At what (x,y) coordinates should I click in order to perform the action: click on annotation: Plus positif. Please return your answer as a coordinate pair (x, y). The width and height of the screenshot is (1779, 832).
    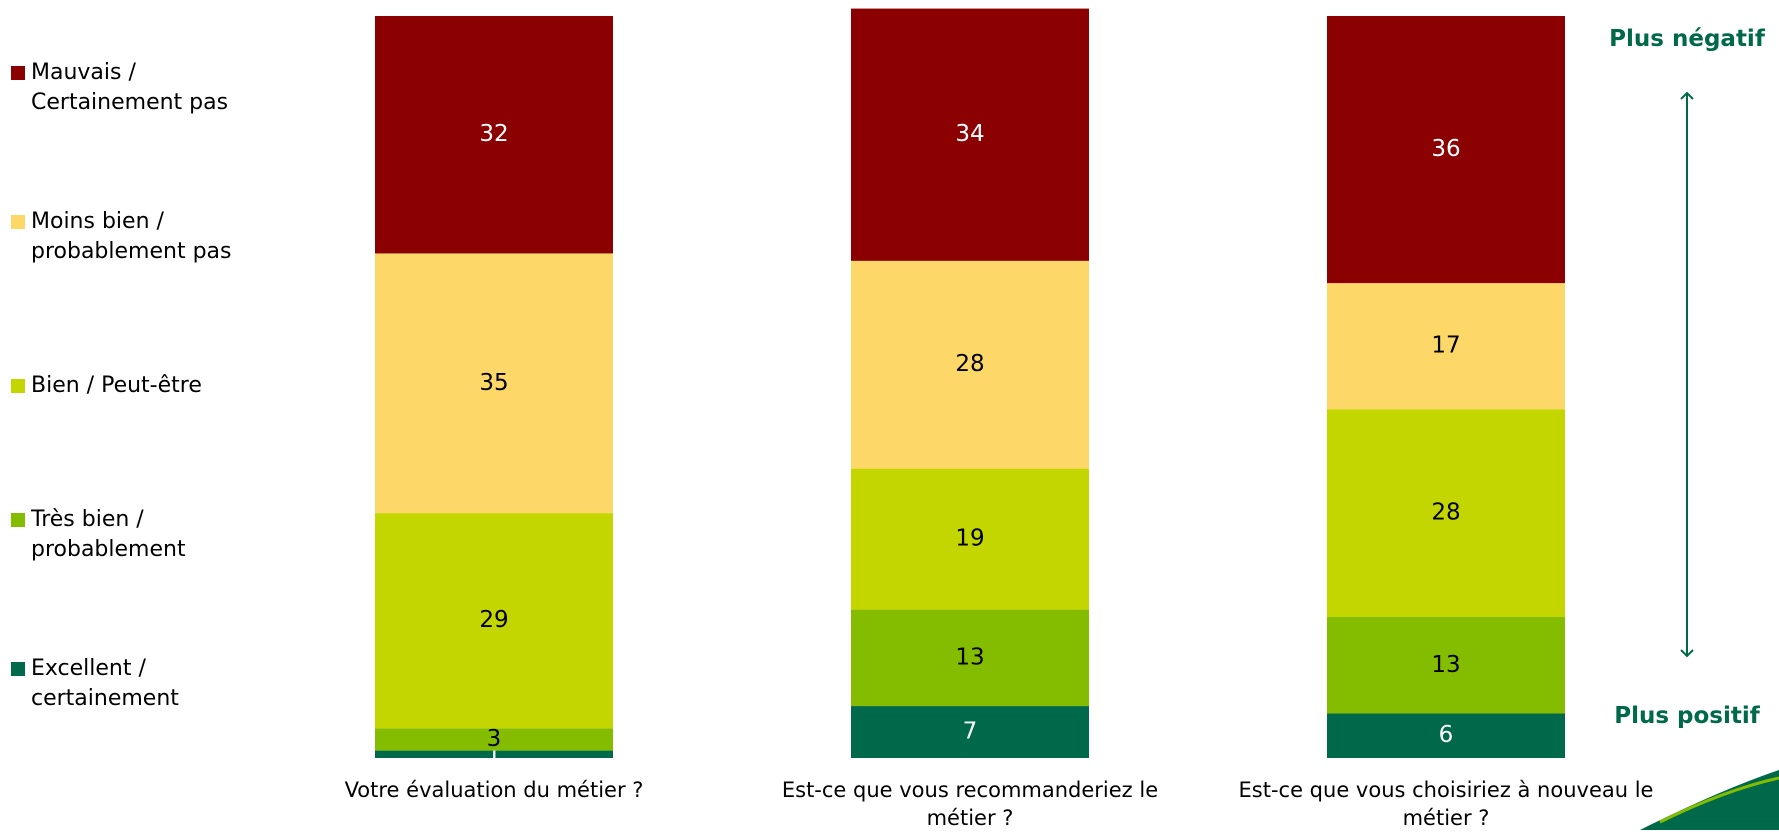
    Looking at the image, I should click on (1687, 716).